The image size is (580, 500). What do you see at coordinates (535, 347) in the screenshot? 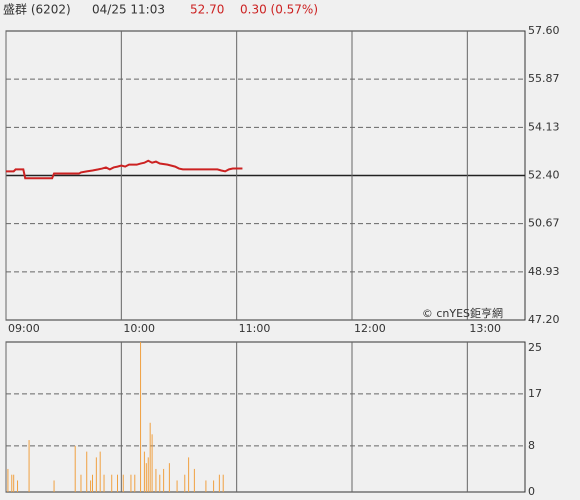
I see `y-tick-label: 25` at bounding box center [535, 347].